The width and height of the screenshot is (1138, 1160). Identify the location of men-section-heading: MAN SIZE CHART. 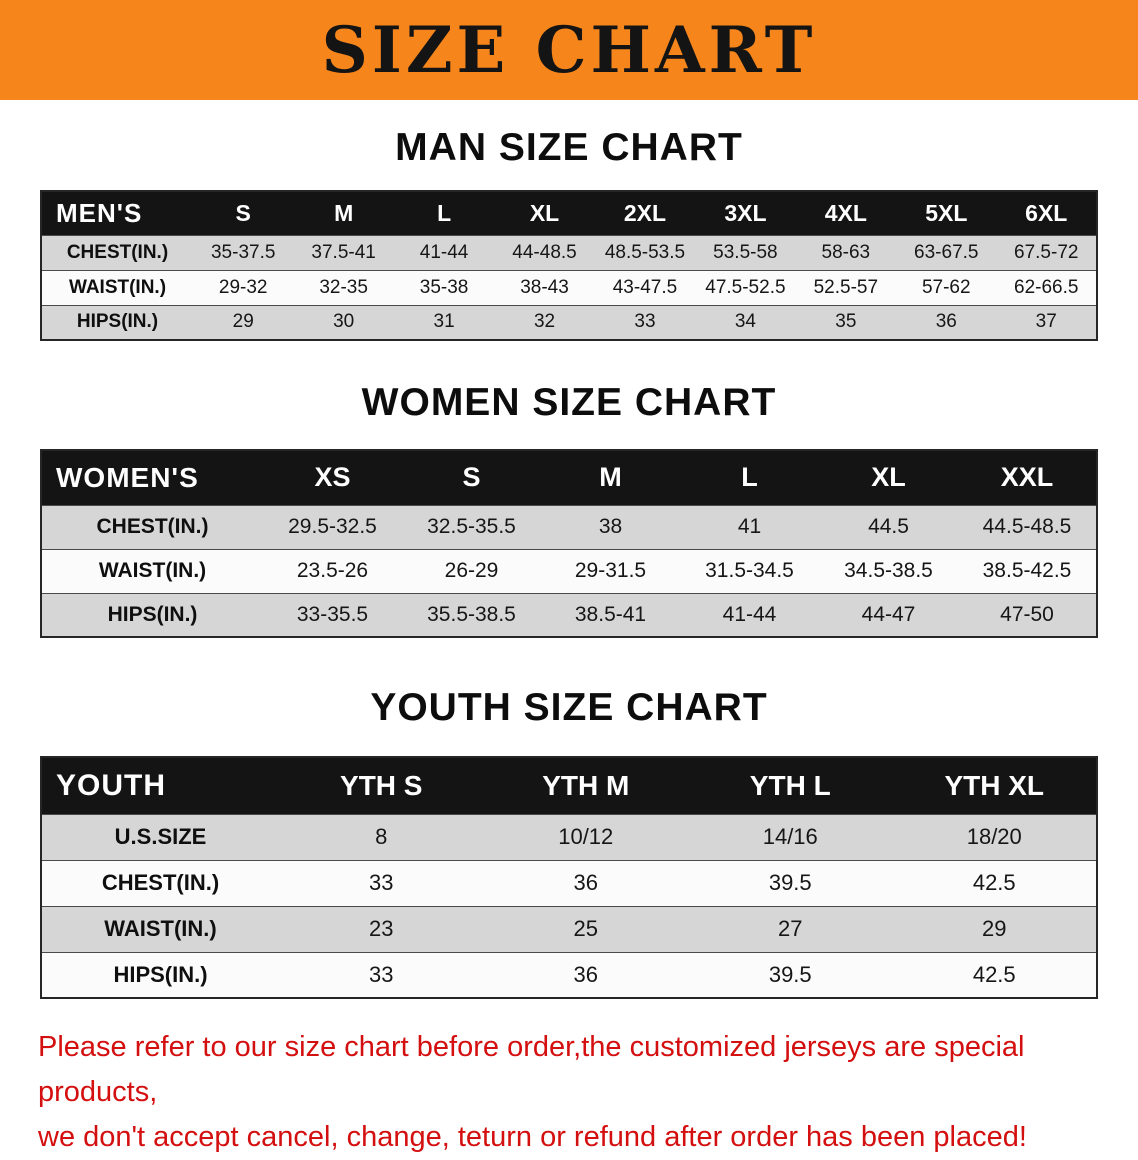
(569, 147).